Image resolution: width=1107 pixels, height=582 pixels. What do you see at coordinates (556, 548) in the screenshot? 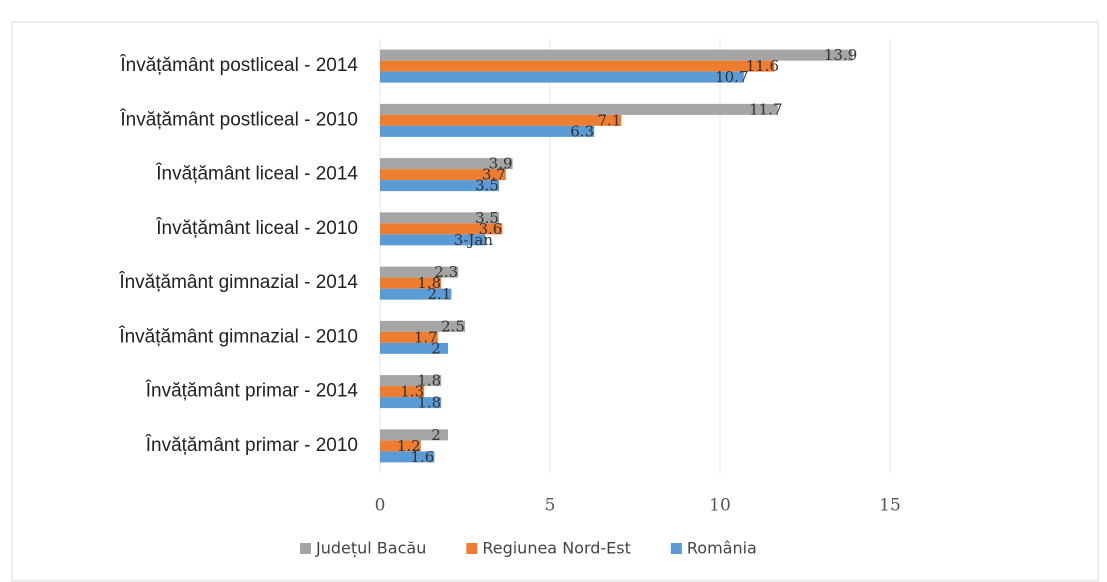
I see `legend-label: Regiunea Nord-Est` at bounding box center [556, 548].